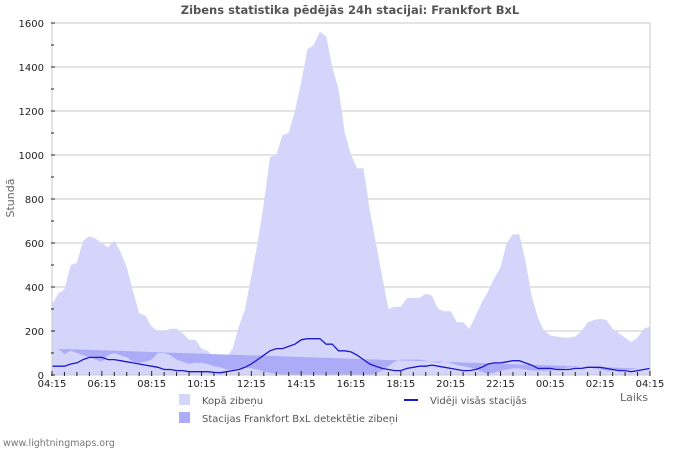  What do you see at coordinates (31, 68) in the screenshot?
I see `svg-text: 1400` at bounding box center [31, 68].